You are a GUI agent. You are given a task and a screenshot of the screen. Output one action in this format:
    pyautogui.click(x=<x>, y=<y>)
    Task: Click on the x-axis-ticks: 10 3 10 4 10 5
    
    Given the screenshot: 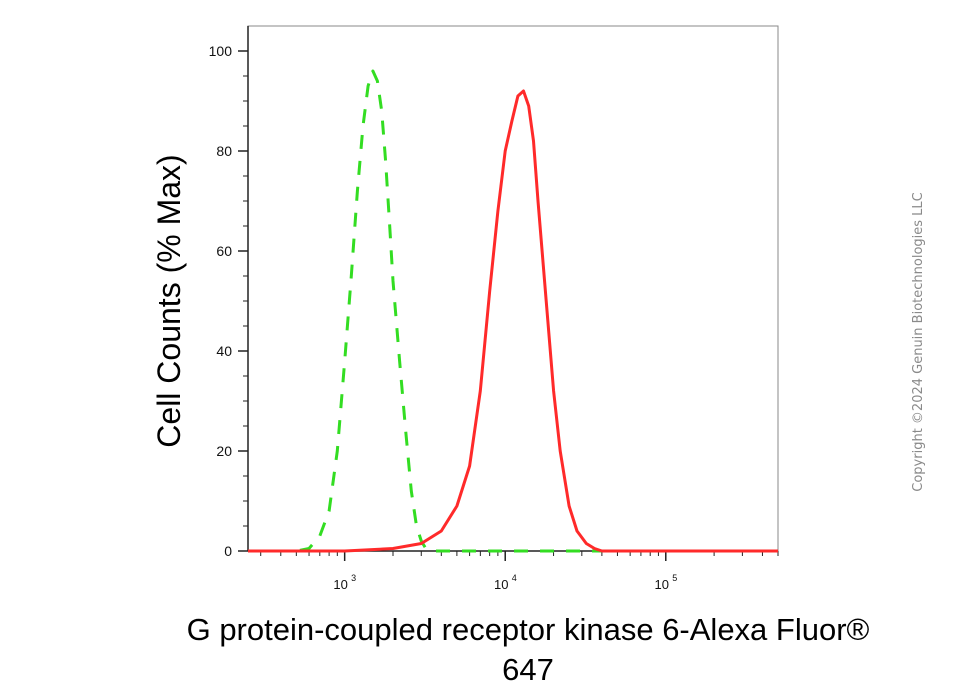 What is the action you would take?
    pyautogui.click(x=519, y=571)
    